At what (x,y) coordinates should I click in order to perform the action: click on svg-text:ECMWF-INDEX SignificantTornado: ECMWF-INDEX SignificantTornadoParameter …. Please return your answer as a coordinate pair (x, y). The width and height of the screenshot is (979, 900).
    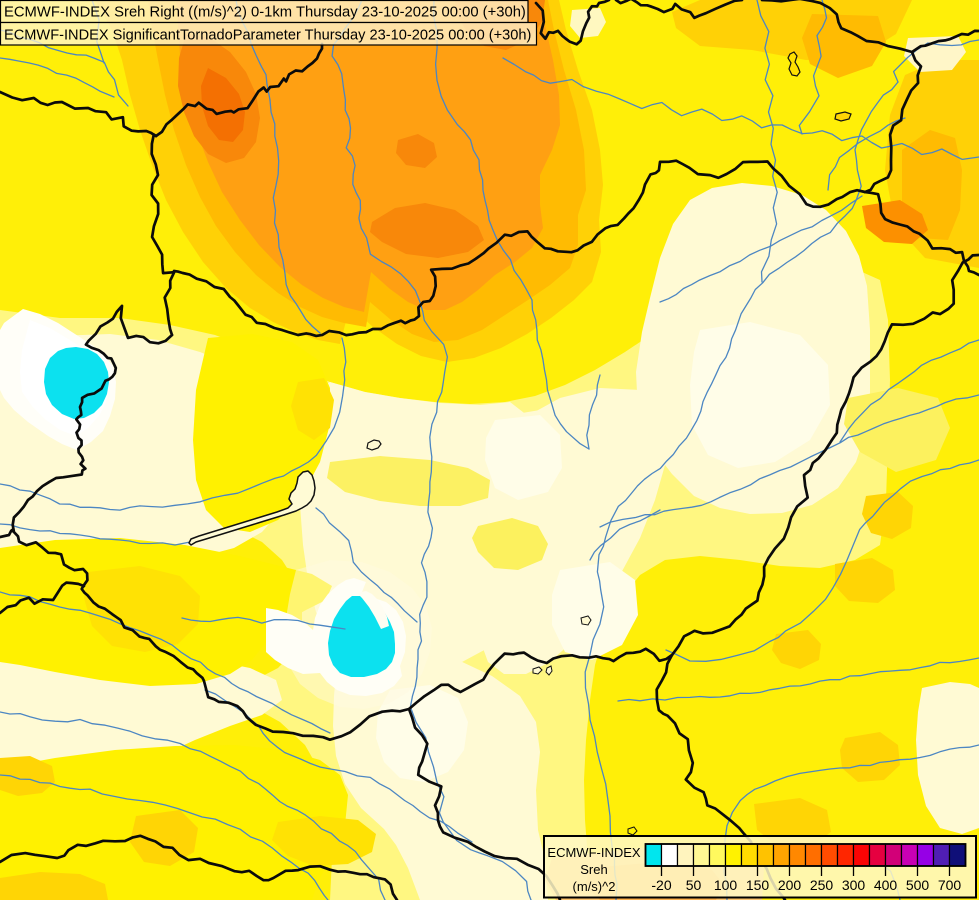
    Looking at the image, I should click on (267, 36).